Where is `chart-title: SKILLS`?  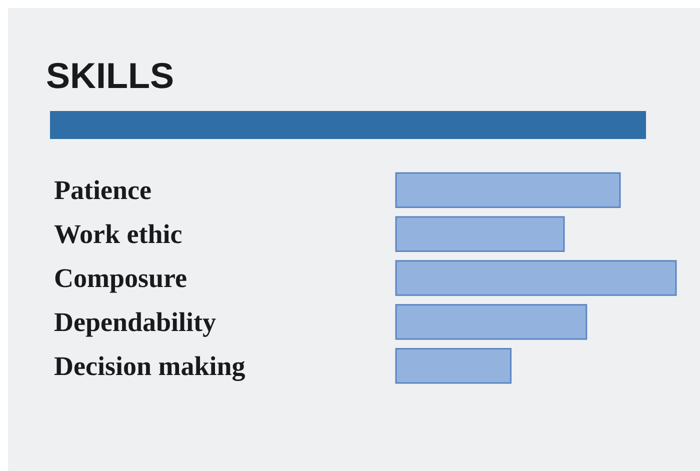
chart-title: SKILLS is located at coordinates (110, 75).